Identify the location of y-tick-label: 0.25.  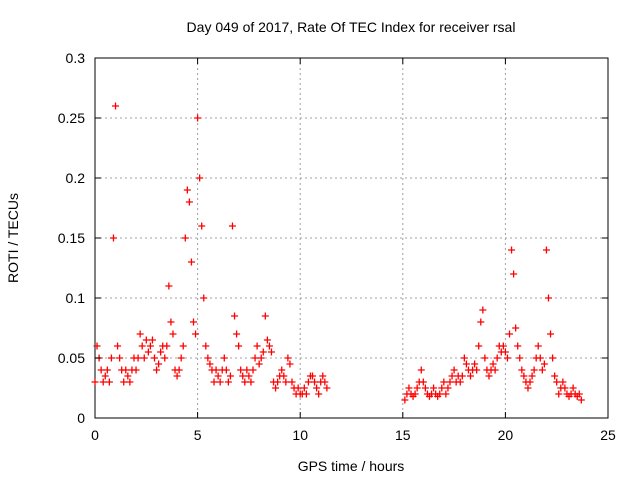
(71, 118).